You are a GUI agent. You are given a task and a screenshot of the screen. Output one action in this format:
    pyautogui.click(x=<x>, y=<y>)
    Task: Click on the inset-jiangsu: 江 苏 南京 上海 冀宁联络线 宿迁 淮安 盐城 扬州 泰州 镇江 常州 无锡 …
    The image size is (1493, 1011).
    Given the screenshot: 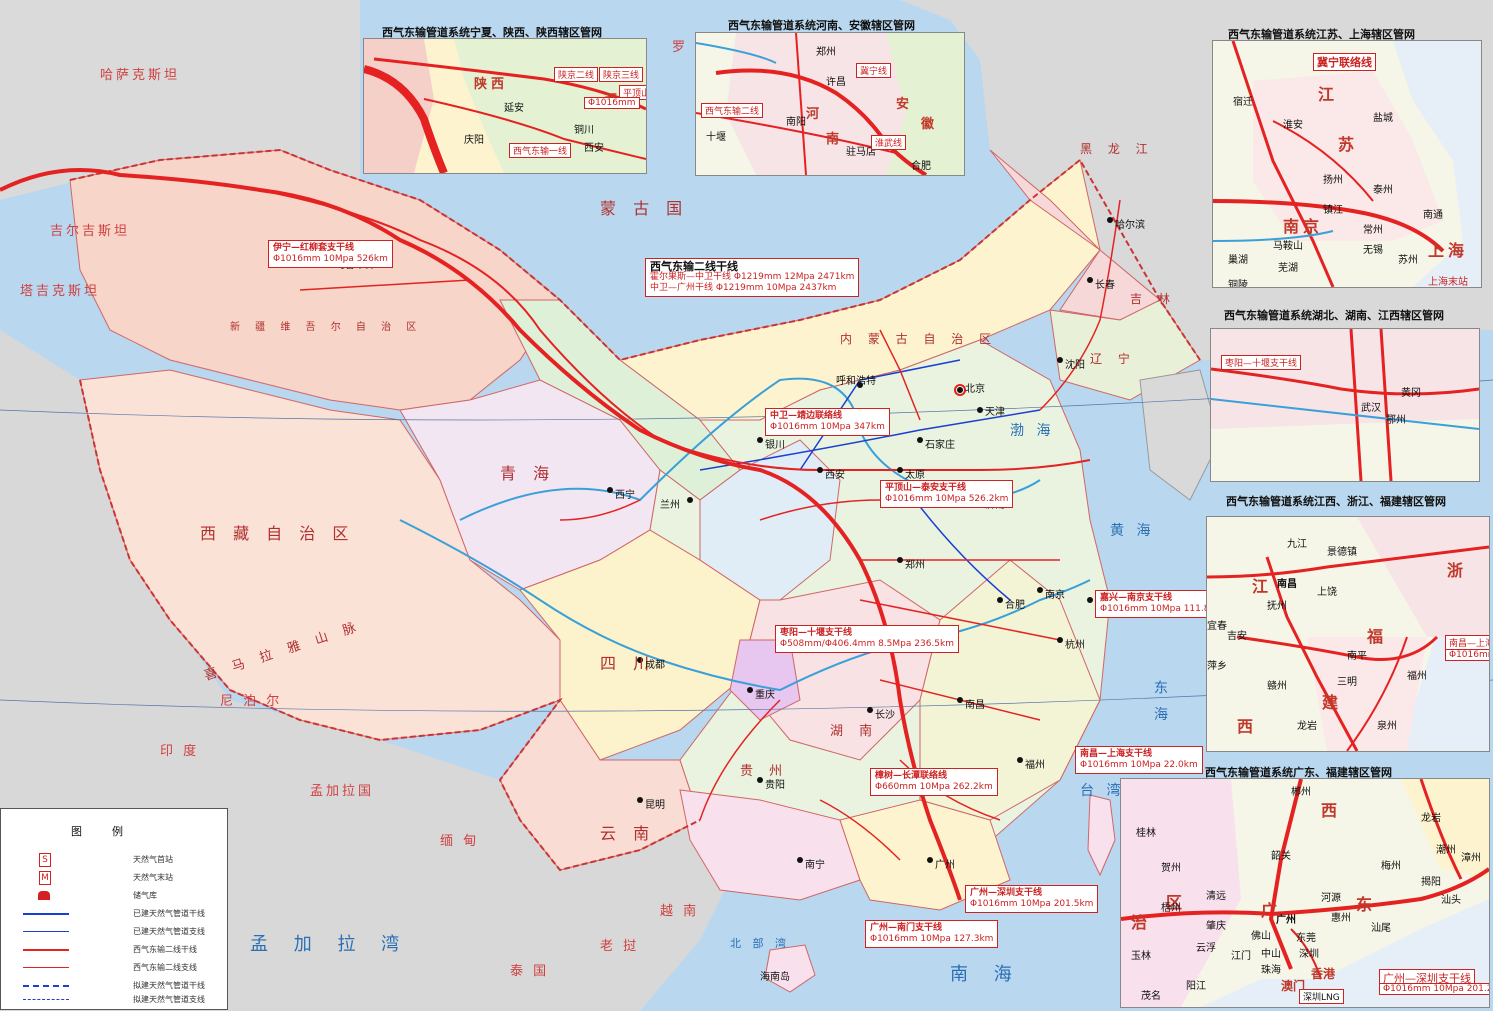 What is the action you would take?
    pyautogui.click(x=1347, y=164)
    